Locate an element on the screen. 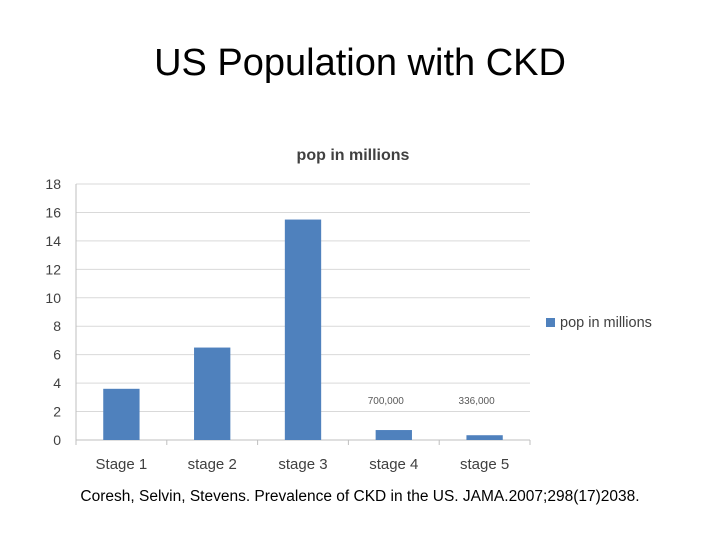  legend-label: pop in millions is located at coordinates (606, 323).